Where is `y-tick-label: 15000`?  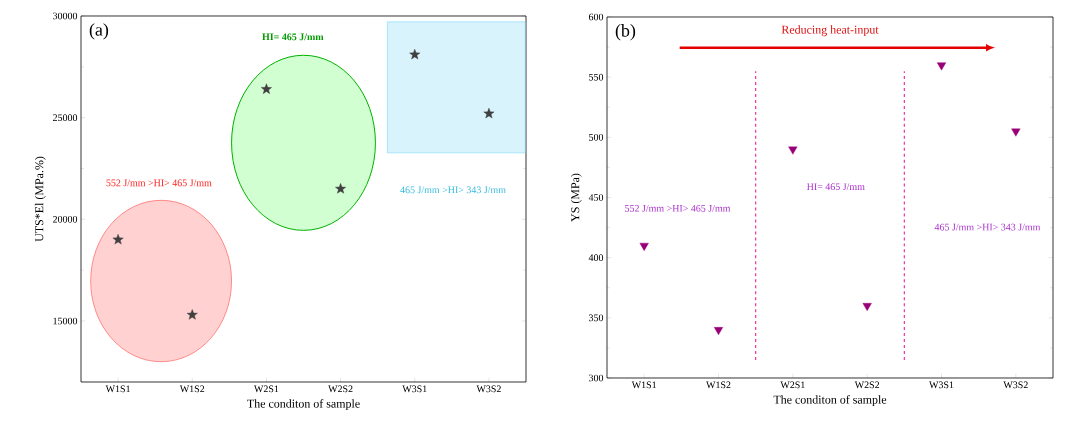 y-tick-label: 15000 is located at coordinates (65, 321).